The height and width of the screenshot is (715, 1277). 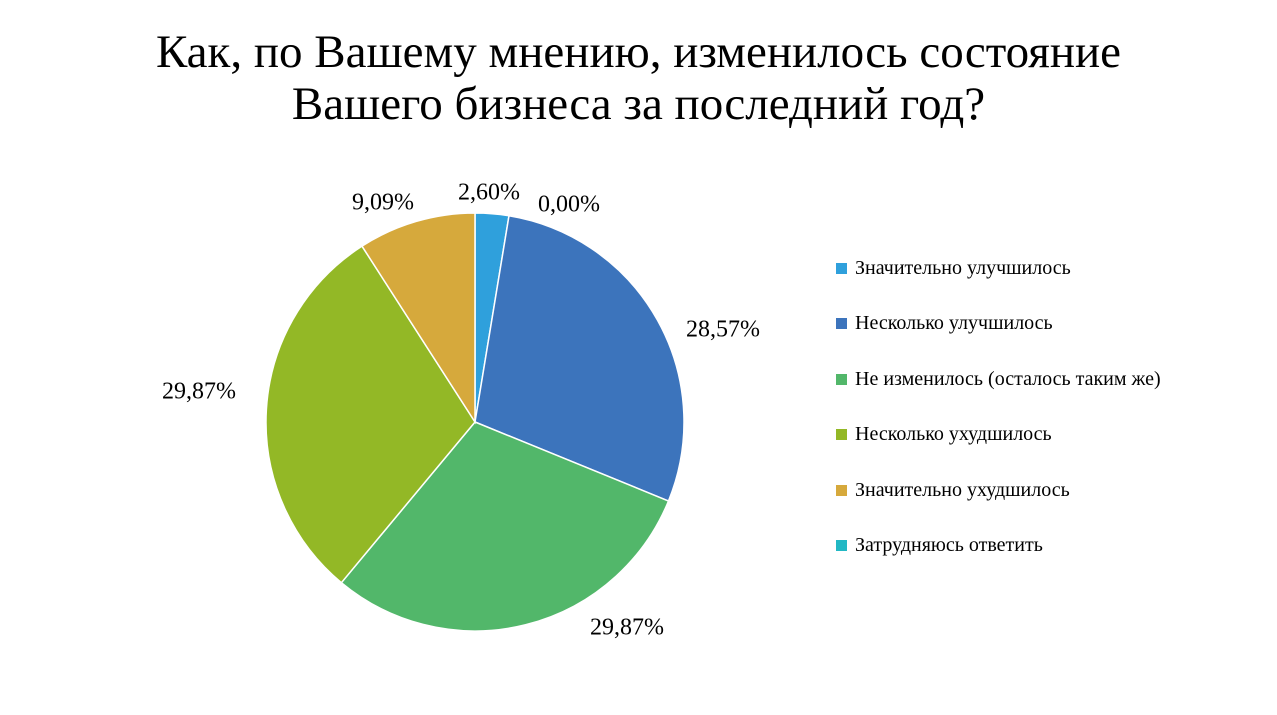 What do you see at coordinates (489, 193) in the screenshot?
I see `data-label: 2,60%` at bounding box center [489, 193].